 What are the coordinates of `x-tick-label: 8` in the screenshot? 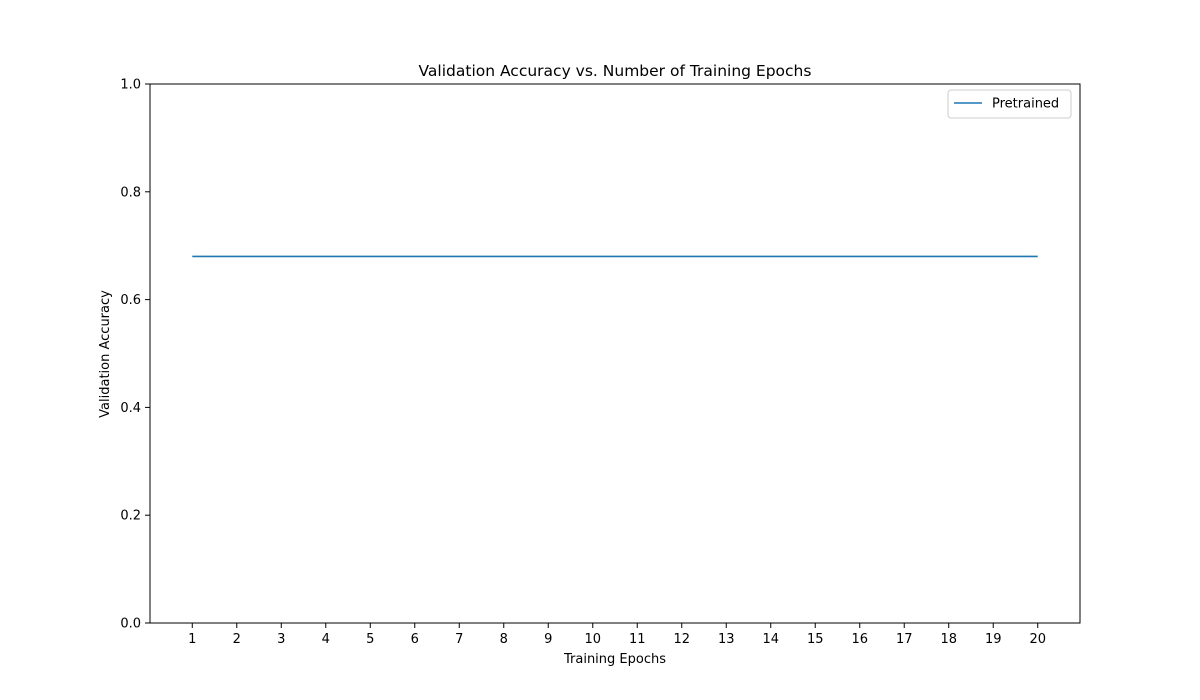 It's located at (504, 639).